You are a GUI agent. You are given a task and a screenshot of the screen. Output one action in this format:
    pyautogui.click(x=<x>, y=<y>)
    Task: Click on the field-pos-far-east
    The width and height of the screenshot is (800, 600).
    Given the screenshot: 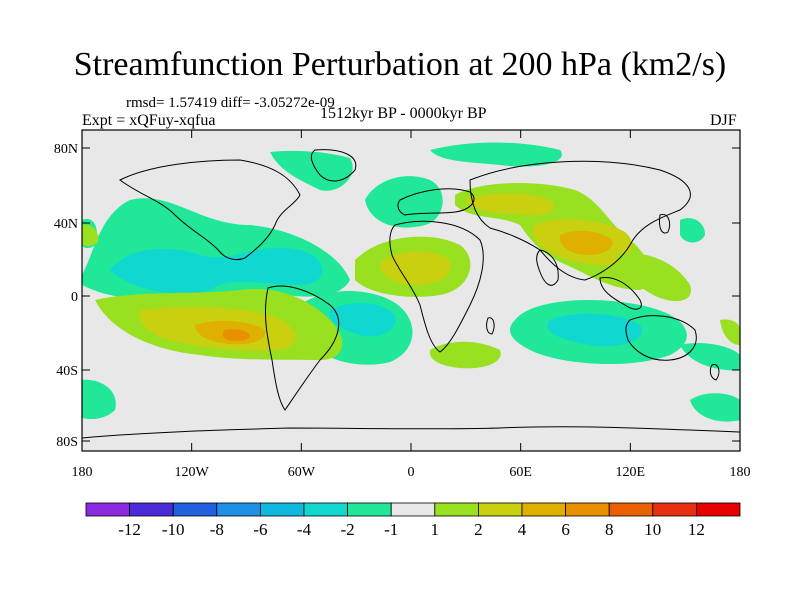 What is the action you would take?
    pyautogui.click(x=730, y=332)
    